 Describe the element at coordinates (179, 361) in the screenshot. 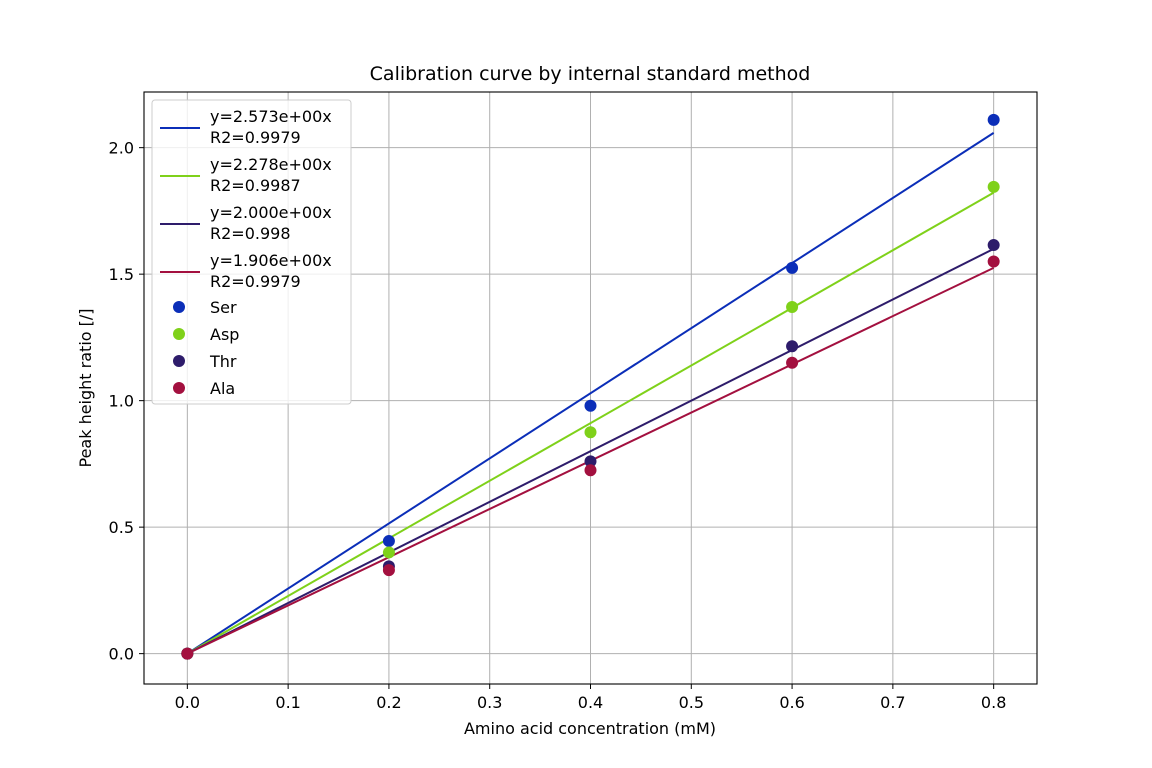

I see `legend-marker-thr` at that location.